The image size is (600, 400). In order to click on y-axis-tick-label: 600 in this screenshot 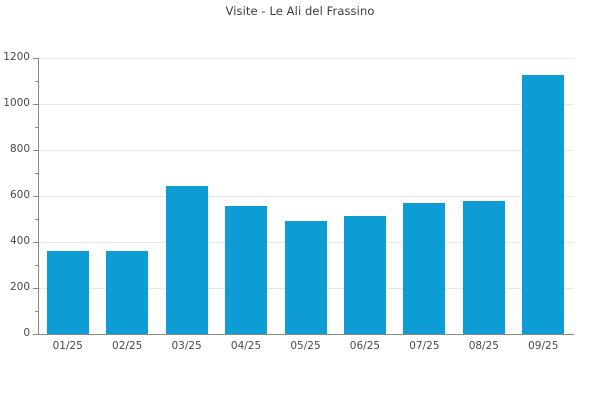, I will do `click(19, 195)`.